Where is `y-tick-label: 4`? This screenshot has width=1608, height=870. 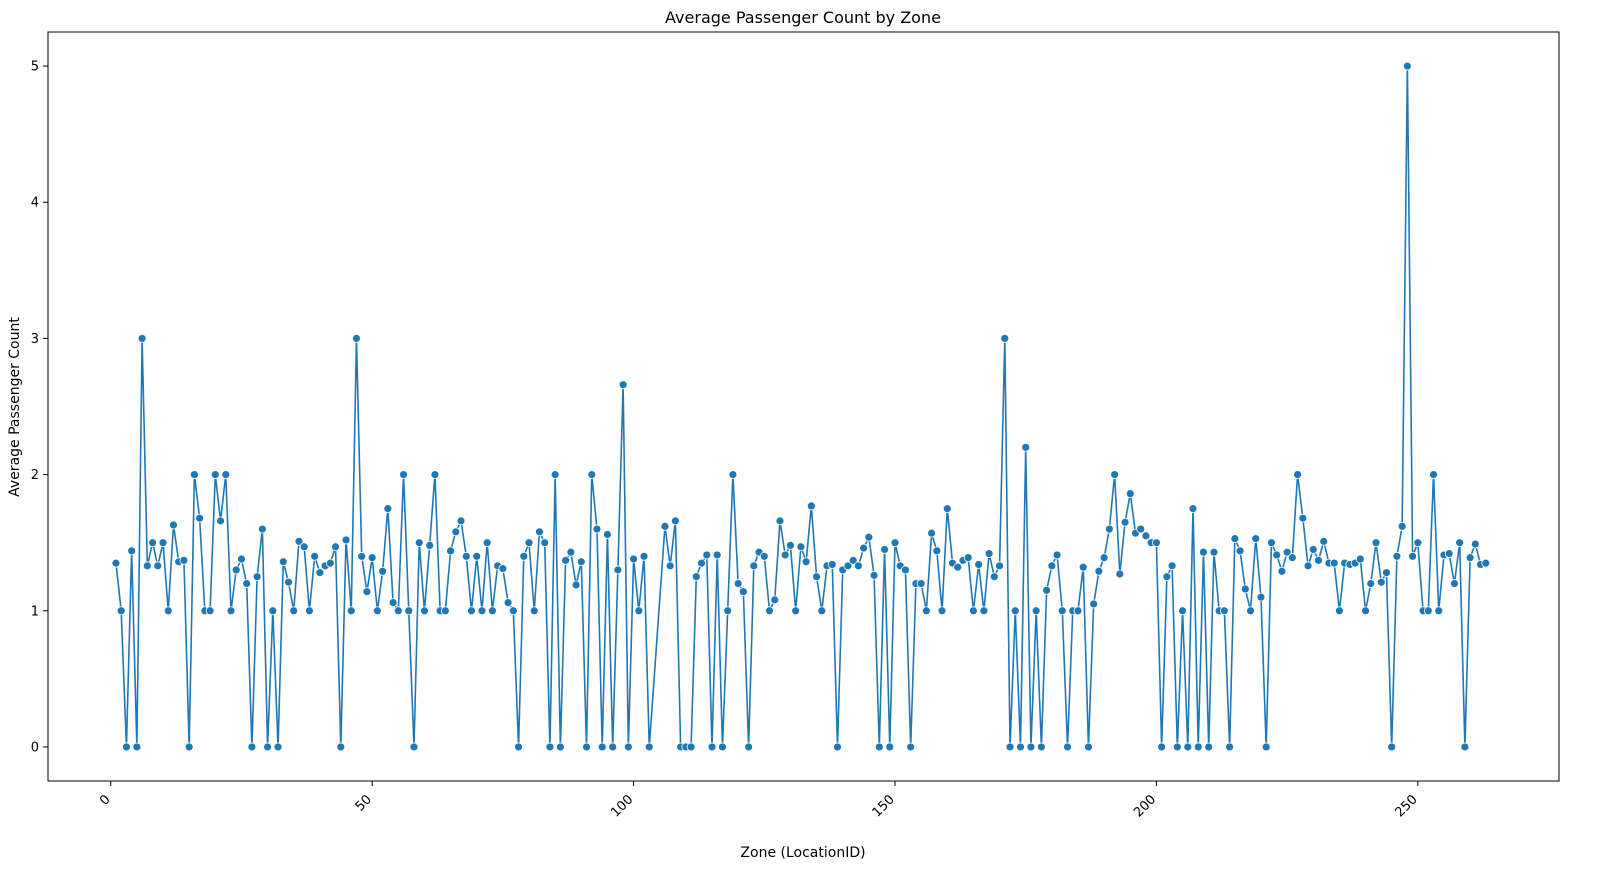 y-tick-label: 4 is located at coordinates (35, 203).